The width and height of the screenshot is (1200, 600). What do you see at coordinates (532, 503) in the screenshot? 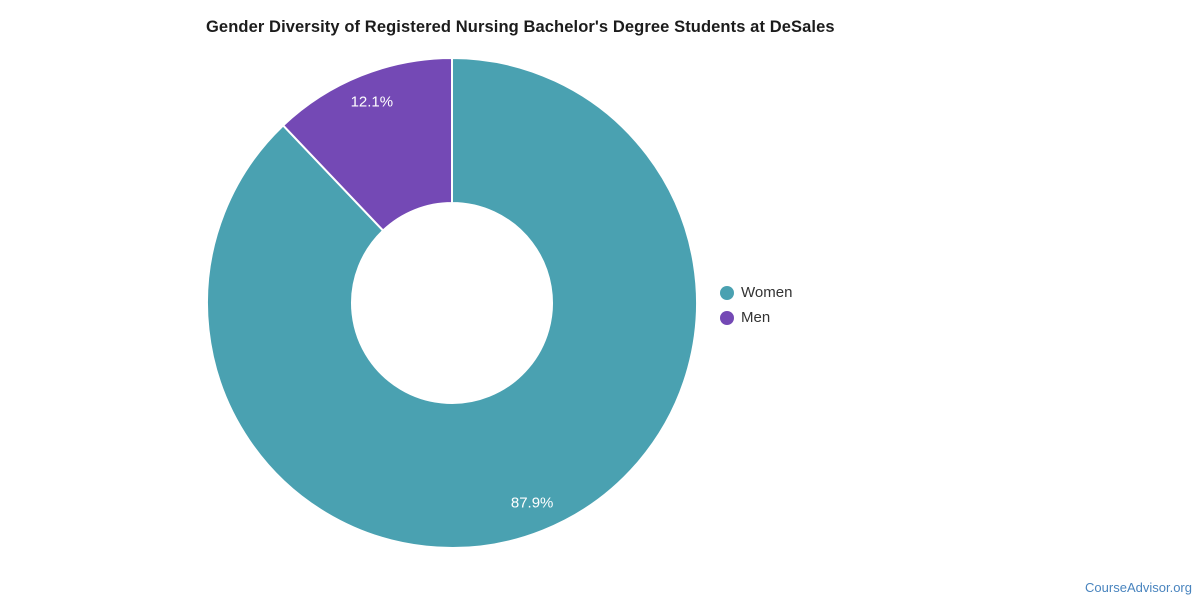
I see `slice-label-women: 87.9%` at bounding box center [532, 503].